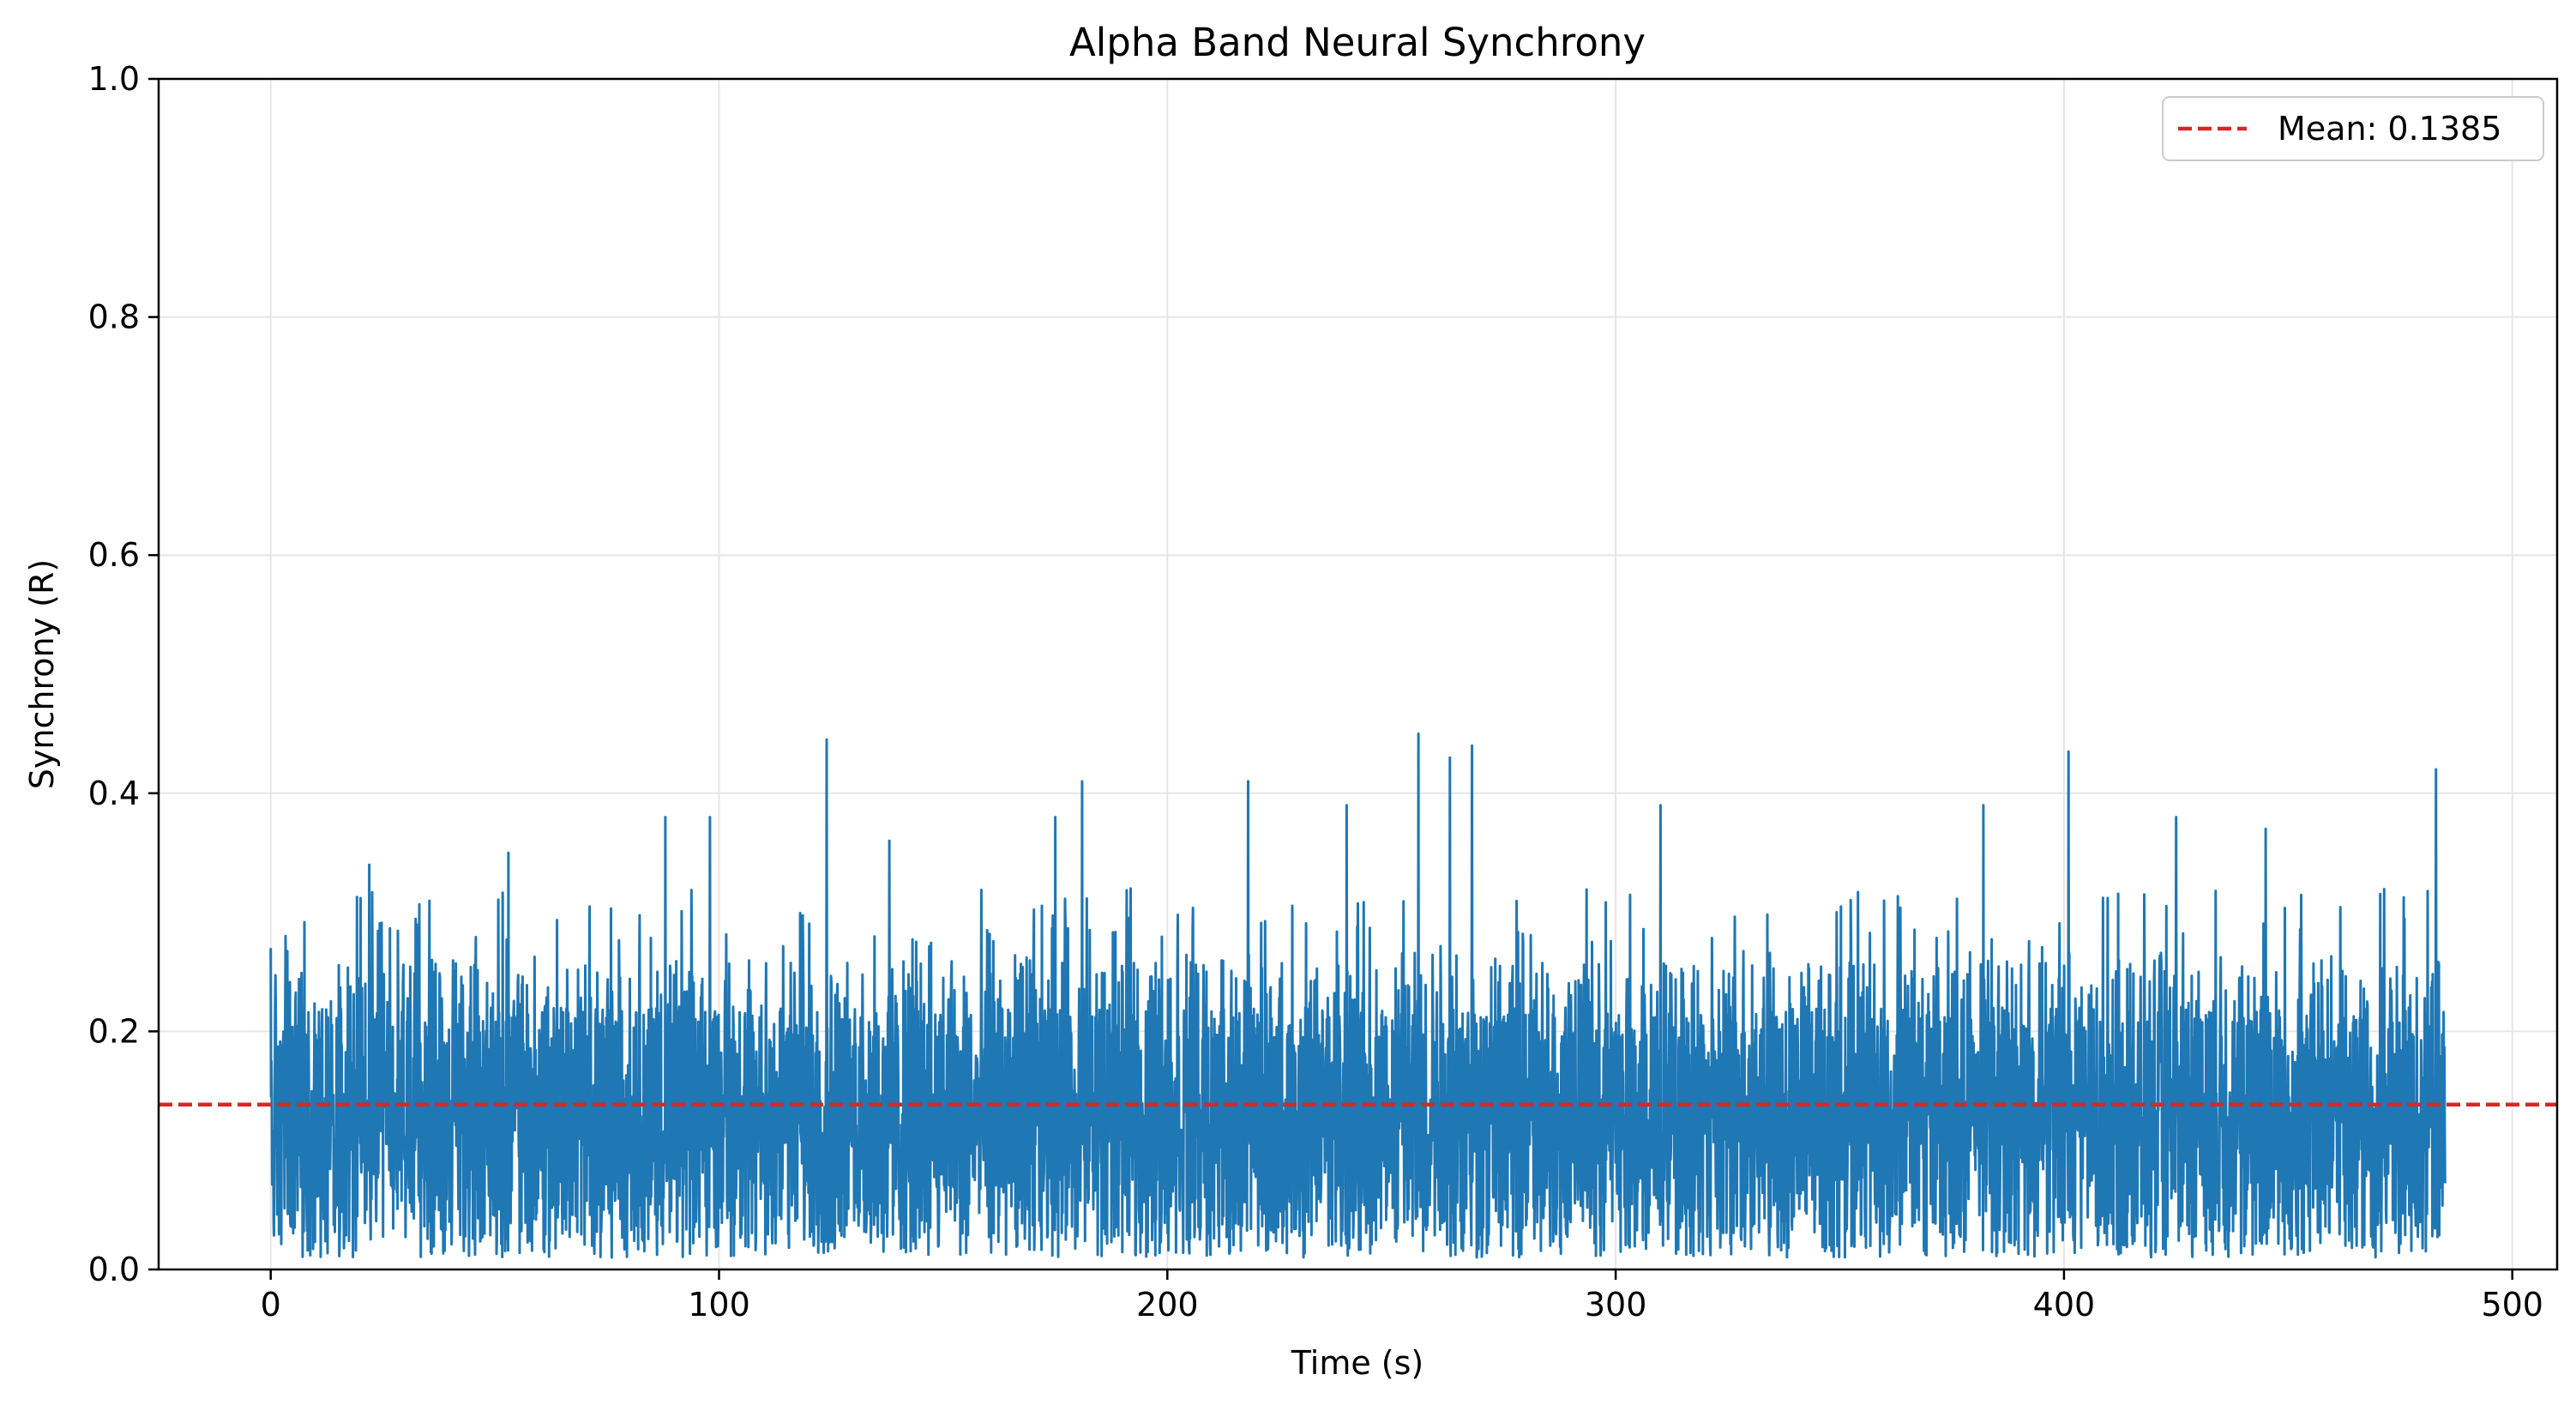 The width and height of the screenshot is (2576, 1405). Describe the element at coordinates (114, 1031) in the screenshot. I see `y-tick-label: 0.2` at that location.